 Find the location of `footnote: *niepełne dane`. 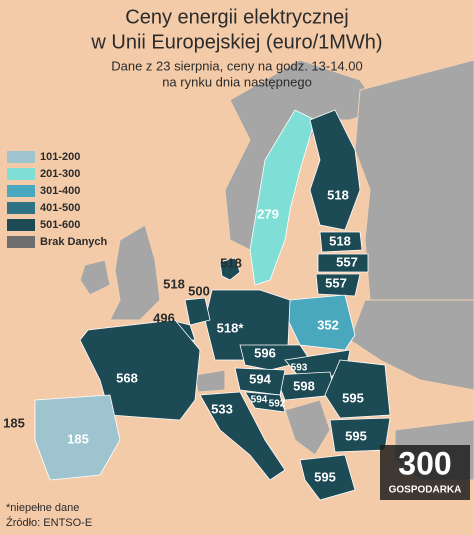

footnote: *niepełne dane is located at coordinates (42, 508).